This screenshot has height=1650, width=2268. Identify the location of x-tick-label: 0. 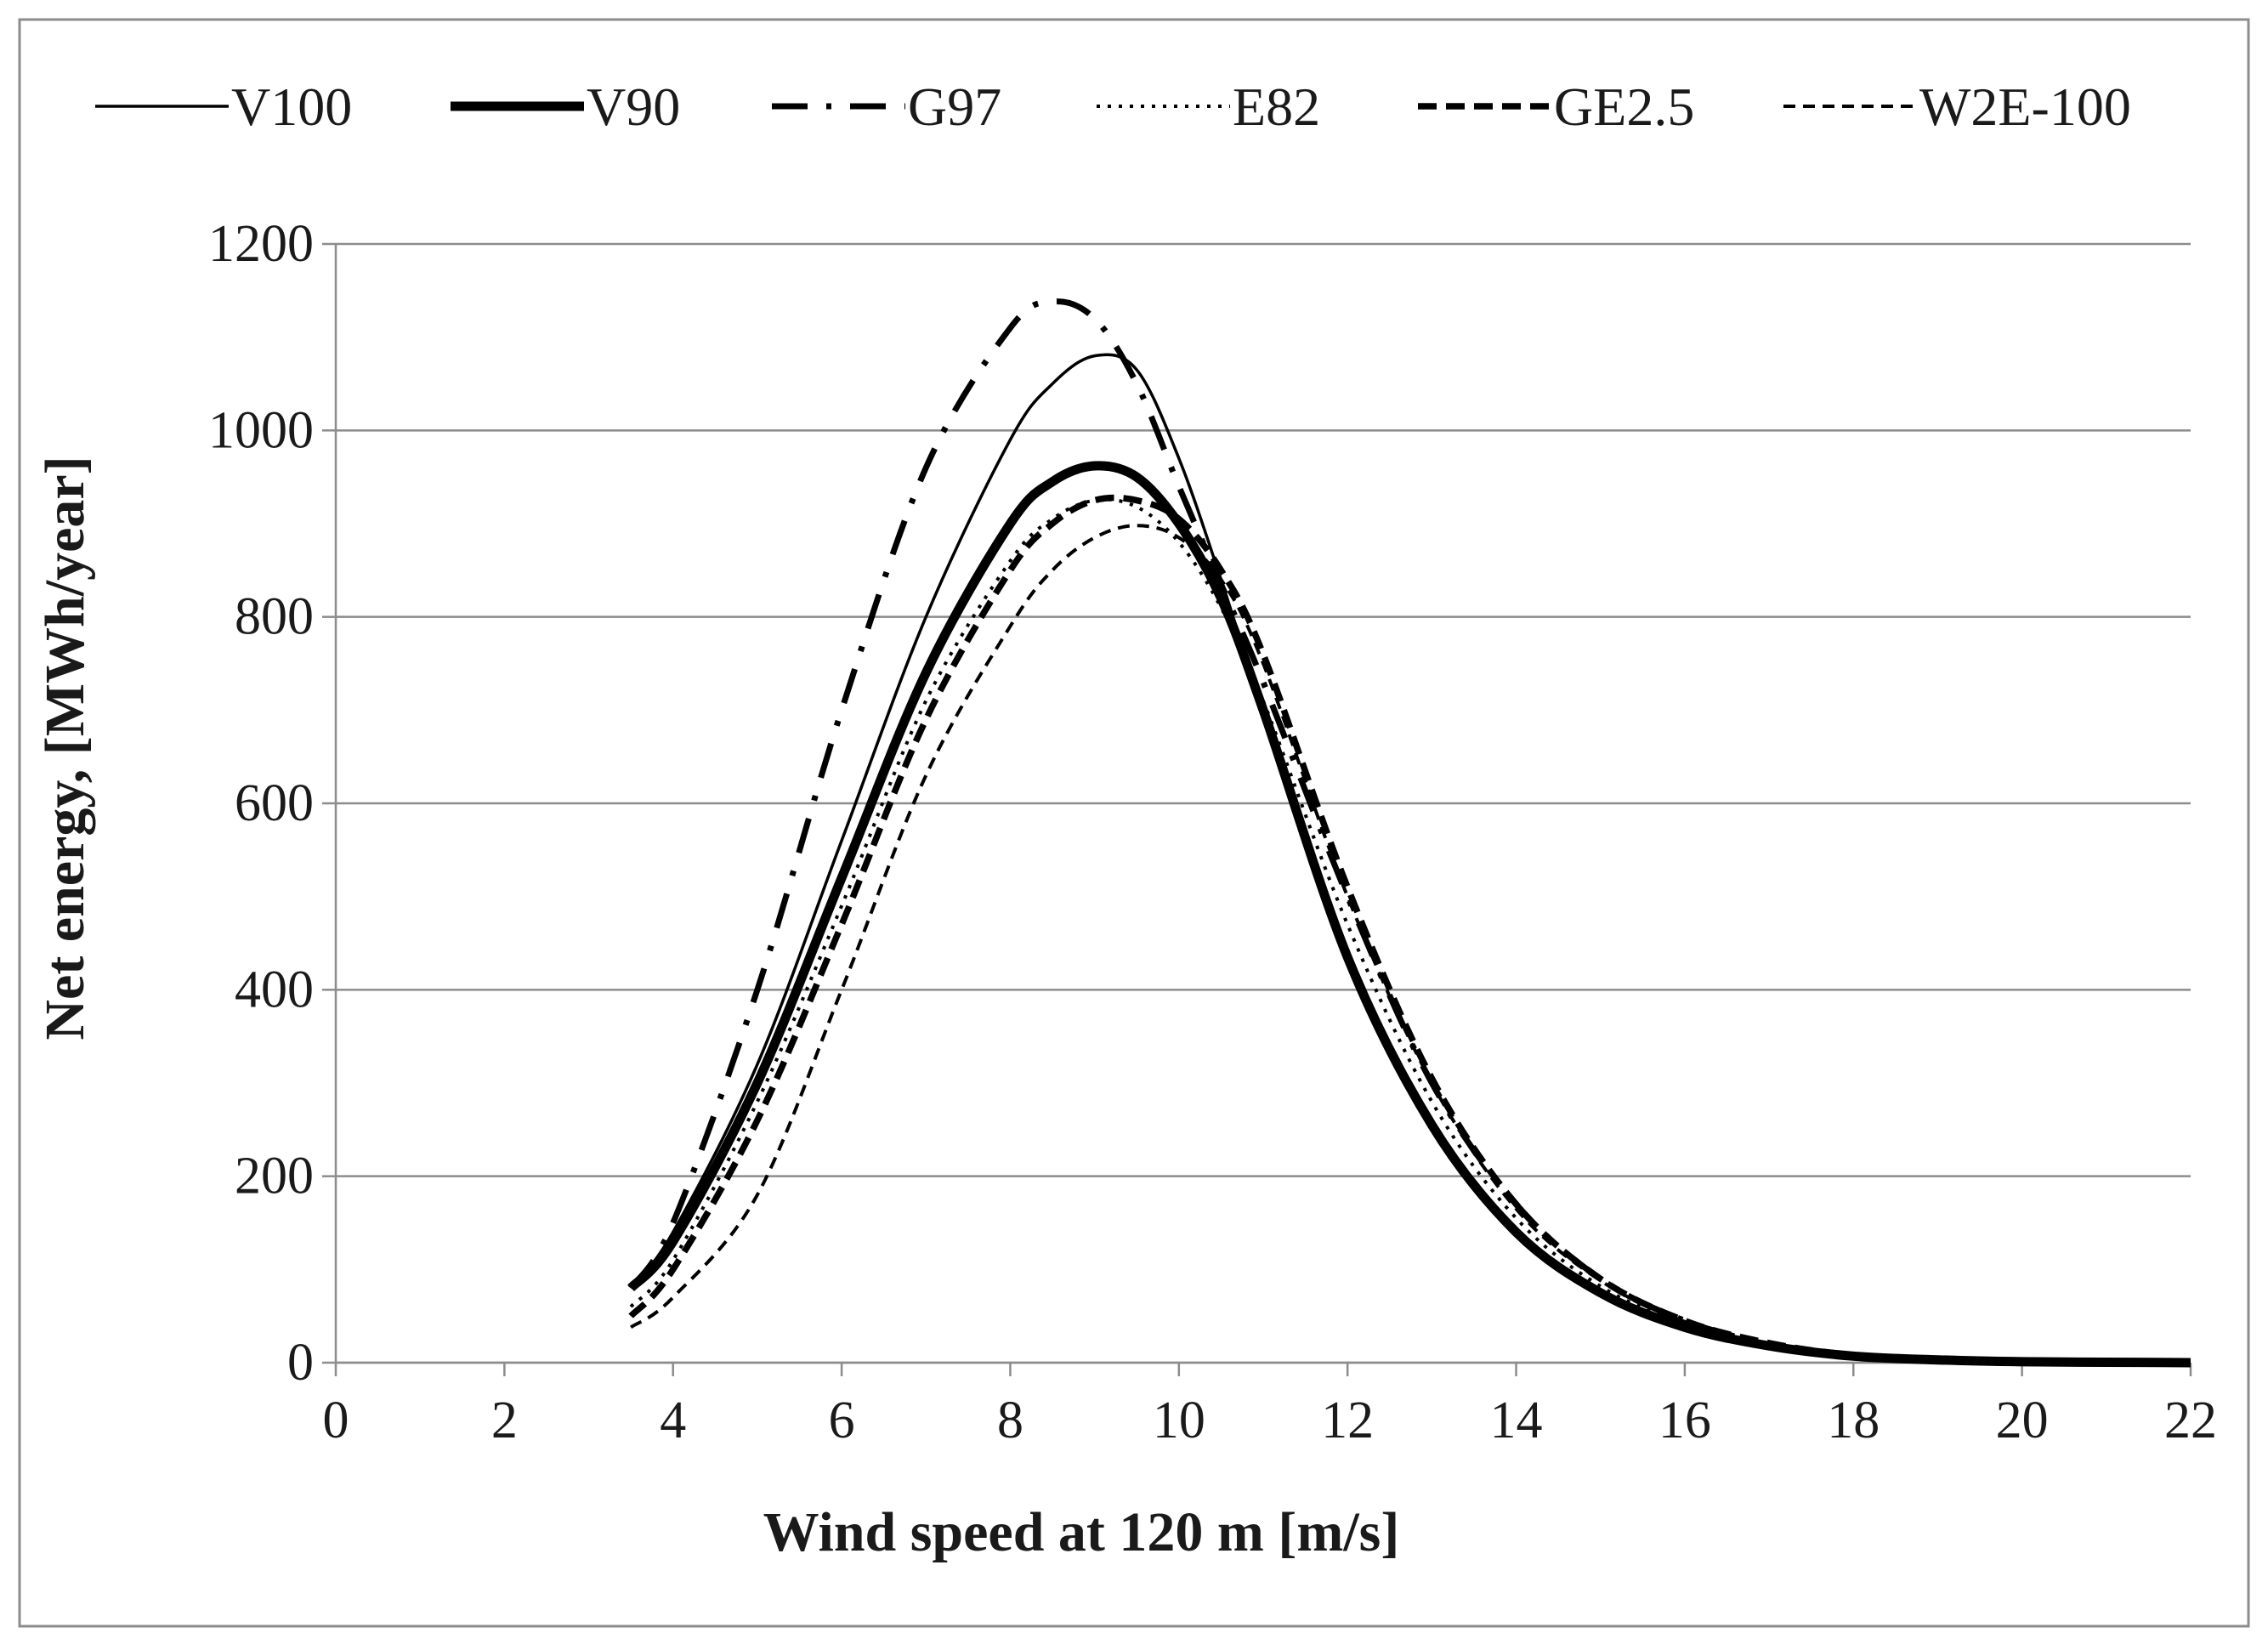
(336, 1420).